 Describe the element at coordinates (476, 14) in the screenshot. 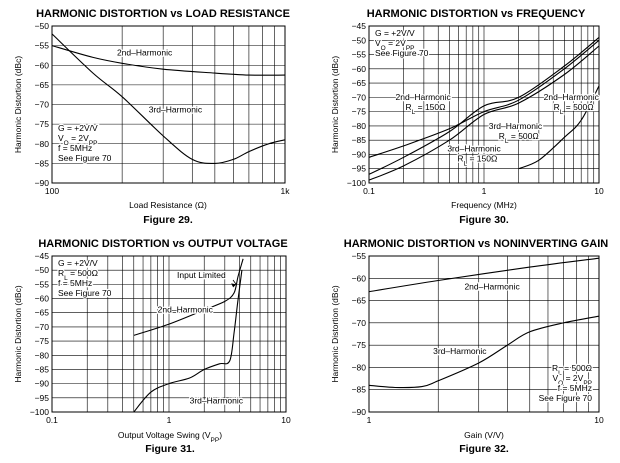

I see `chart-title: HARMONIC DISTORTION vs FREQUENCY` at that location.